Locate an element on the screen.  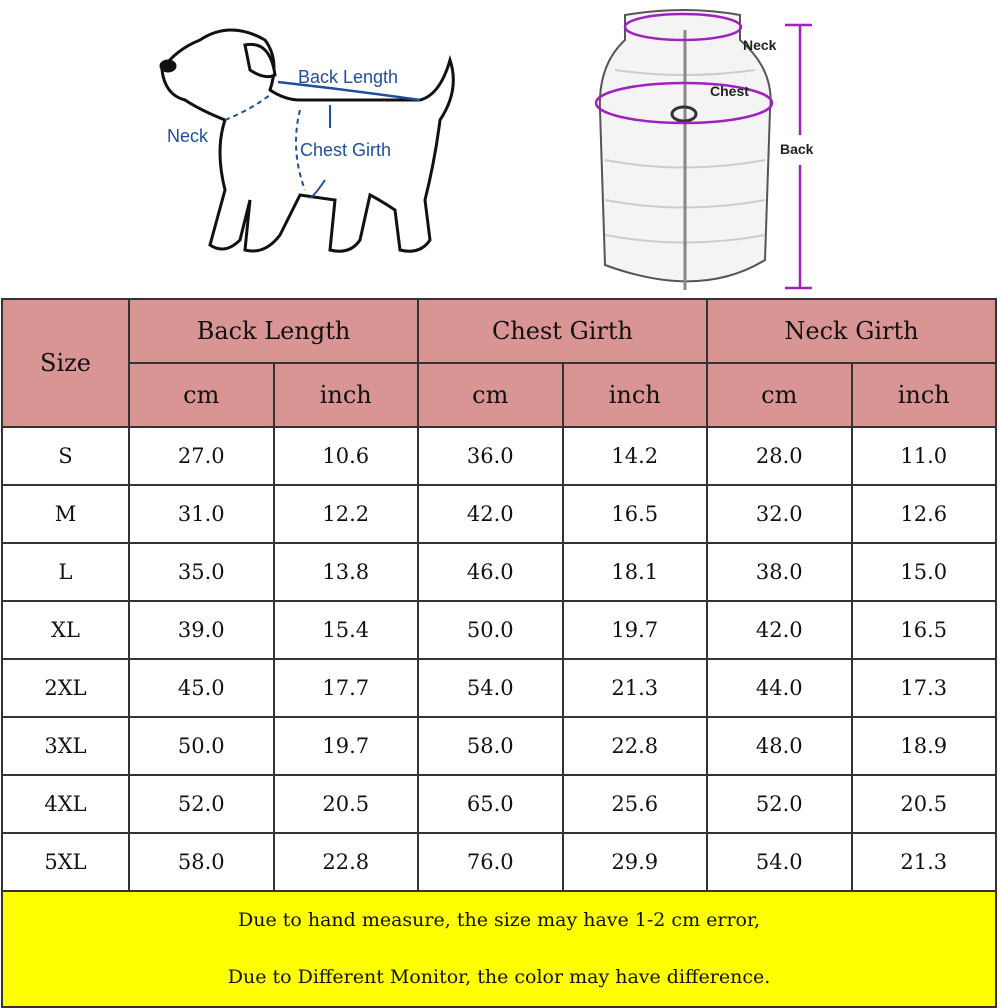
measurement-cell: 45.0 is located at coordinates (201, 688).